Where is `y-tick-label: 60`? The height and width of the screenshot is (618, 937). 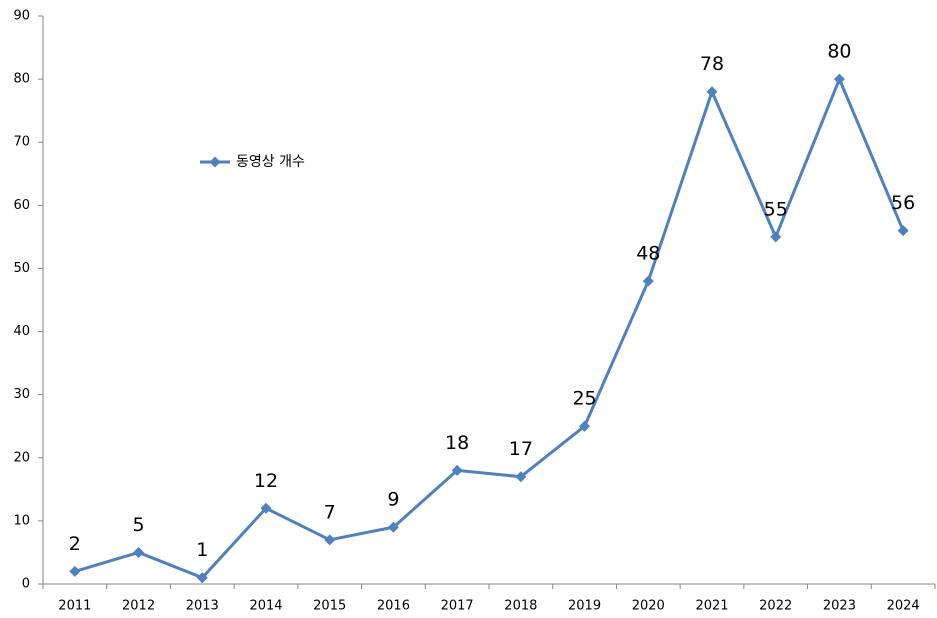 y-tick-label: 60 is located at coordinates (21, 205).